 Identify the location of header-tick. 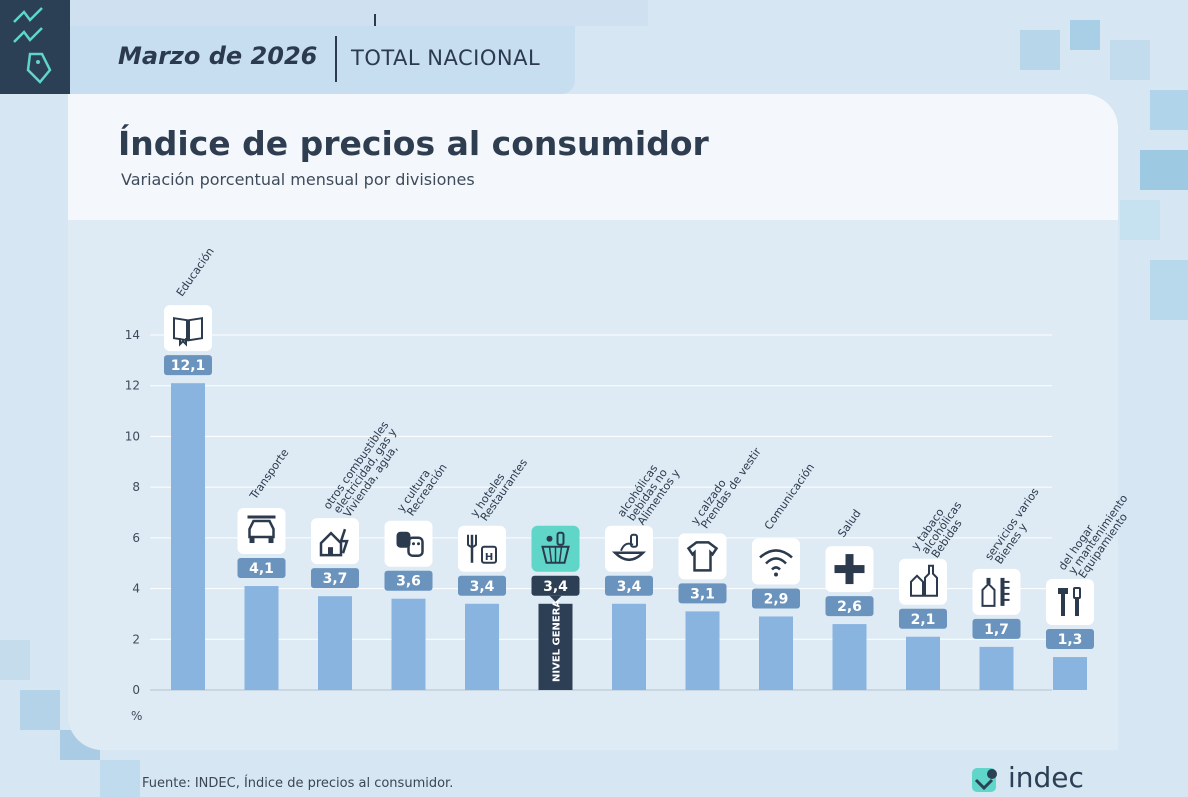
(375, 20).